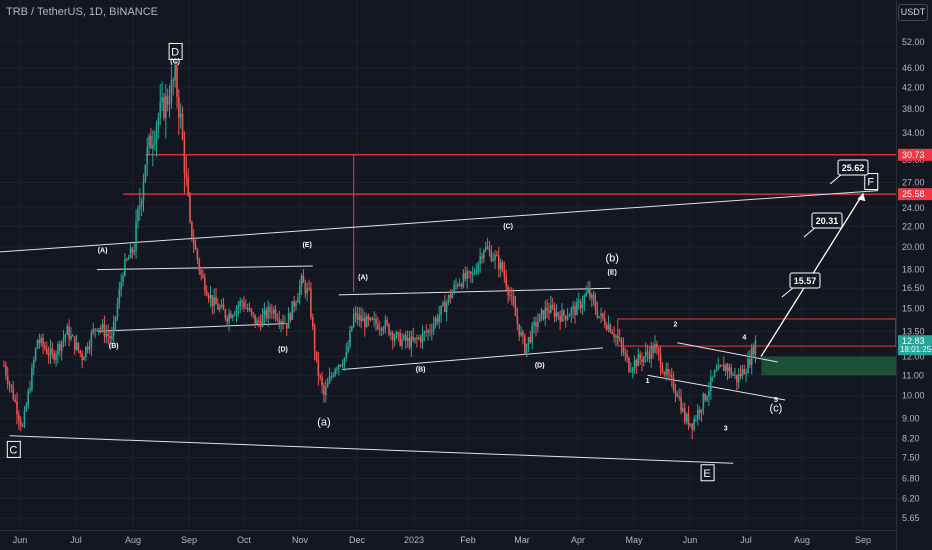 This screenshot has height=550, width=932. What do you see at coordinates (468, 540) in the screenshot?
I see `x-tick-label: Feb` at bounding box center [468, 540].